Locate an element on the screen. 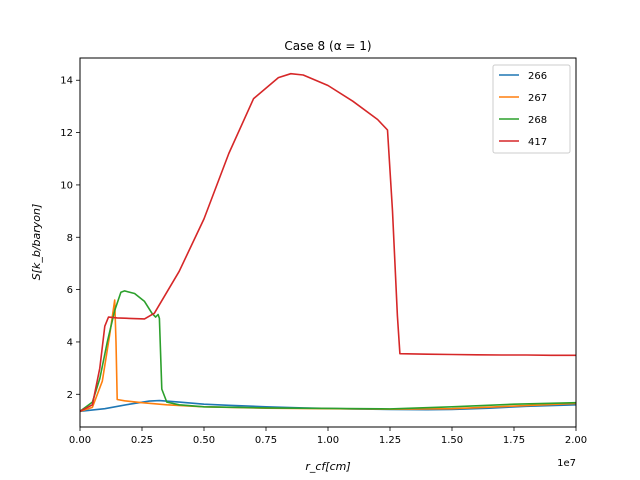 This screenshot has height=480, width=640. y-tick-label: 6 is located at coordinates (70, 290).